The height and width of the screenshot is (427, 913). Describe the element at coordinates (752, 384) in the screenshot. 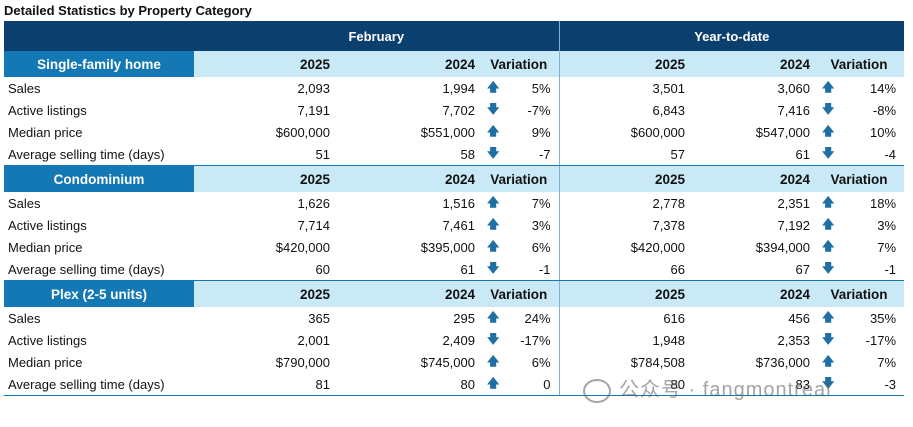

I see `ytd-2024-value: 83` at that location.